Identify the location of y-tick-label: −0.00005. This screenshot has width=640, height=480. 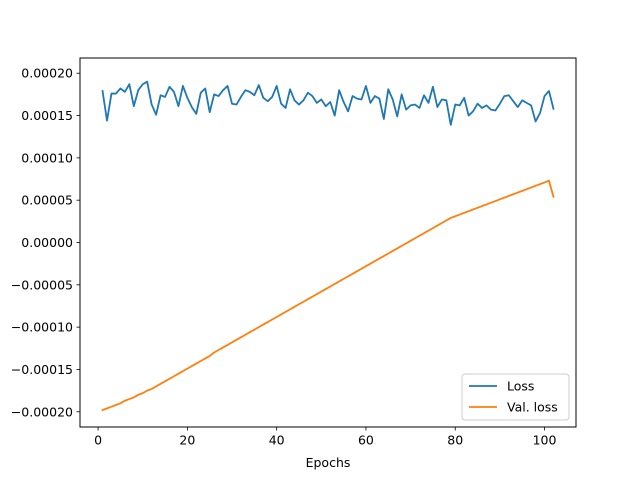
(42, 284).